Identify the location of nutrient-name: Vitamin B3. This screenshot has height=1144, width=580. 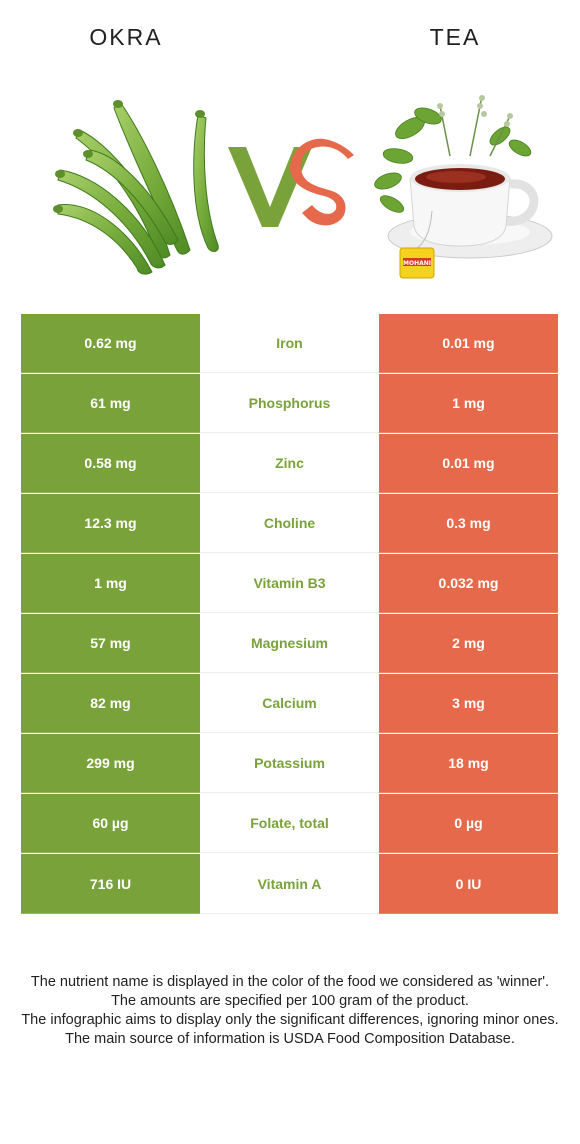
(289, 583).